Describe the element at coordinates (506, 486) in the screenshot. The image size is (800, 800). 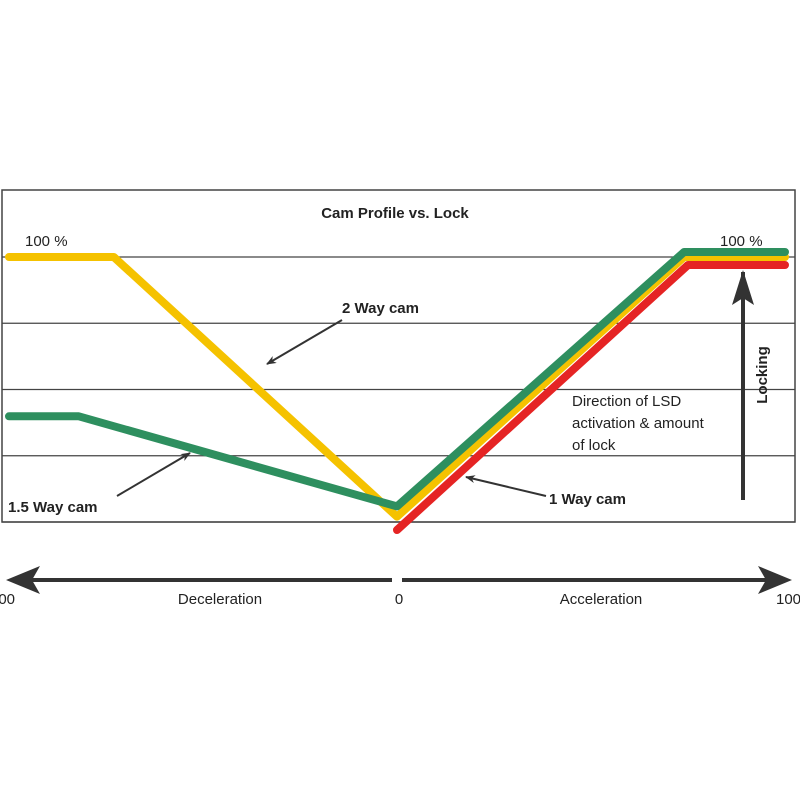
I see `one-way-pointer-arrow` at that location.